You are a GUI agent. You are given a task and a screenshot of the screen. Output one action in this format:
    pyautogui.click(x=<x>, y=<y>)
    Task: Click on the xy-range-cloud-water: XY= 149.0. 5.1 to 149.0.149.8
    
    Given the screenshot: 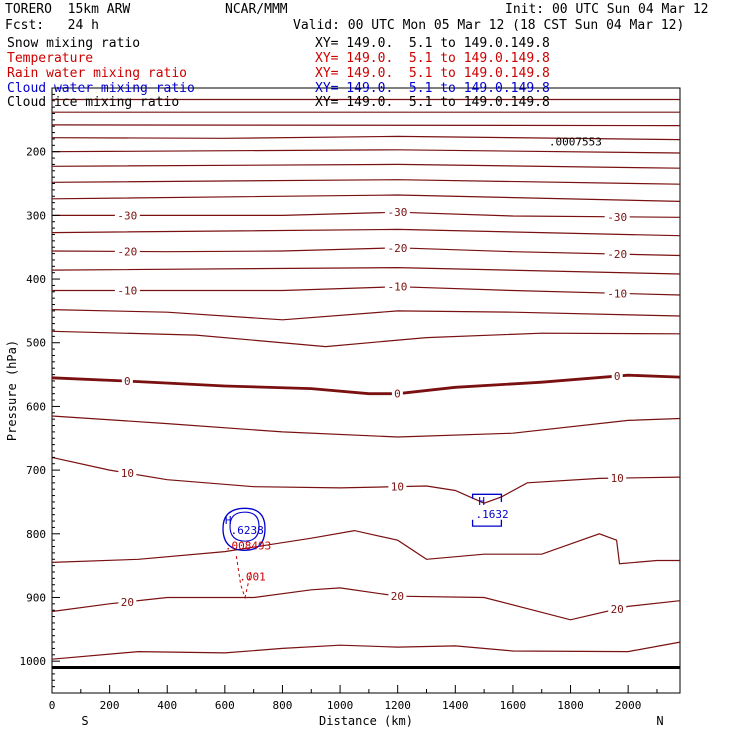 What is the action you would take?
    pyautogui.click(x=432, y=88)
    